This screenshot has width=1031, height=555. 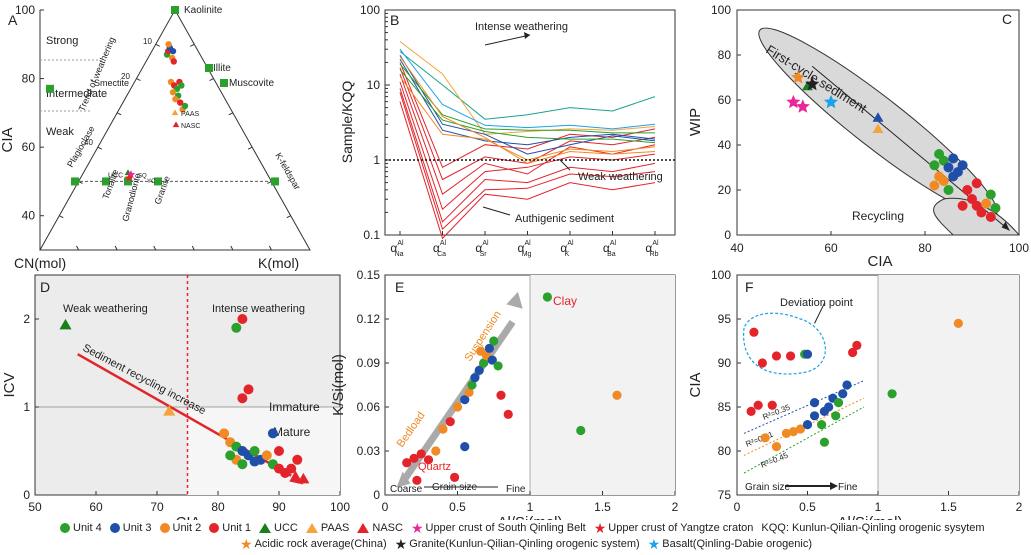 What do you see at coordinates (45, 287) in the screenshot?
I see `panel-letter: D` at bounding box center [45, 287].